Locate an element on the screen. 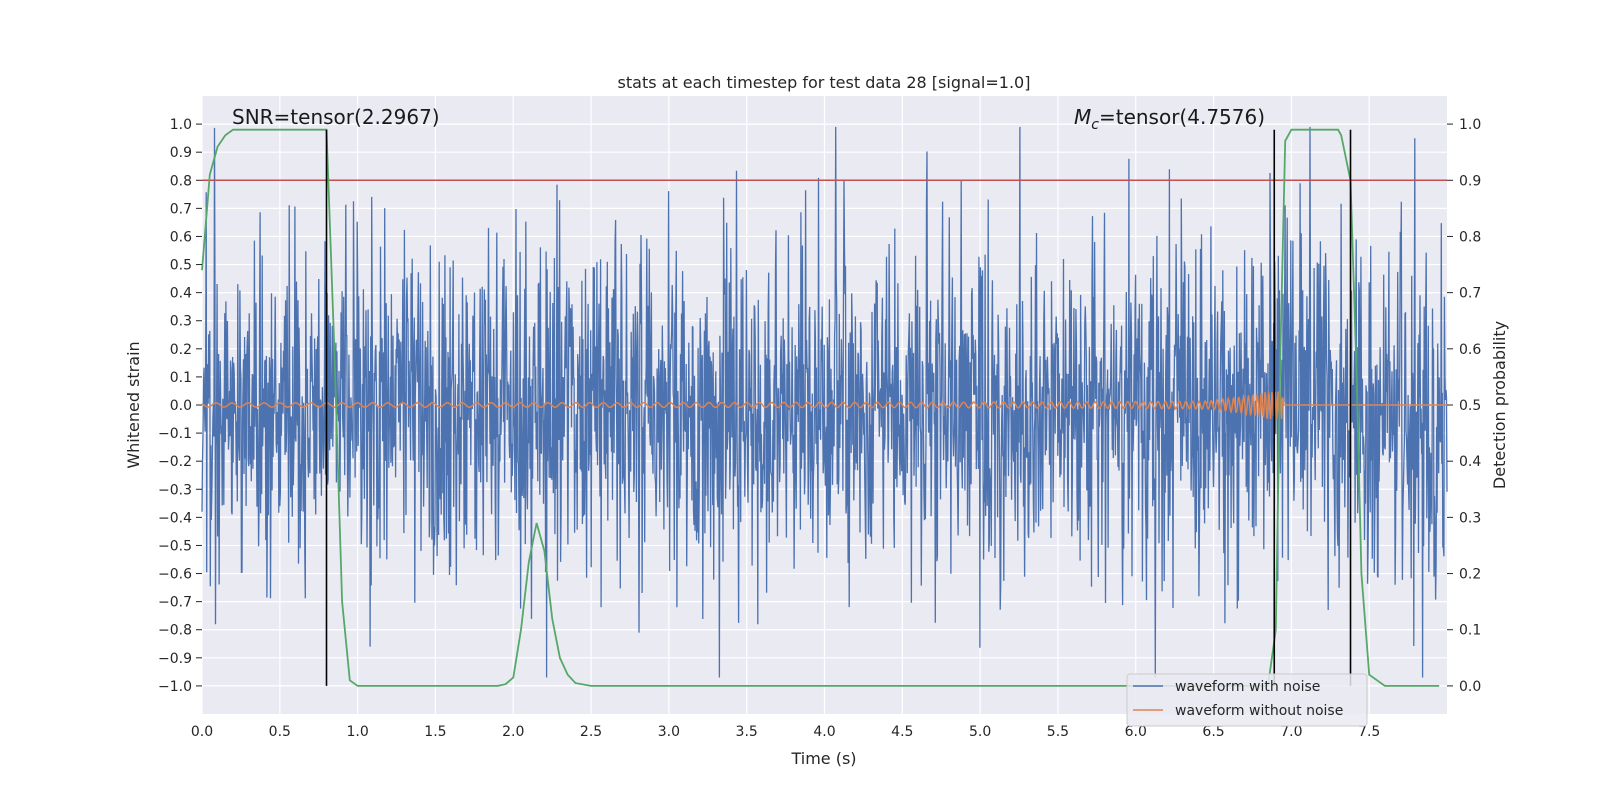  y-tick-label: −0.6 is located at coordinates (175, 575).